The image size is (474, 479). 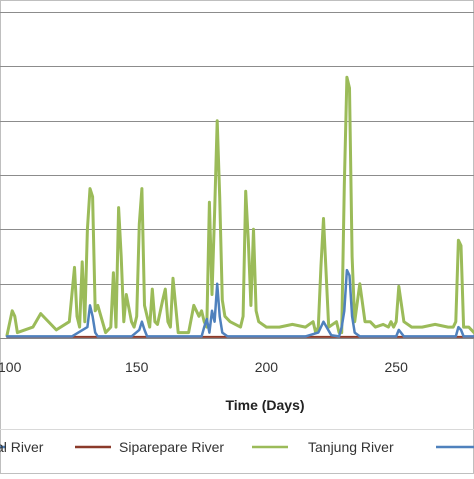 What do you see at coordinates (267, 367) in the screenshot?
I see `x-tick-label-200: 200` at bounding box center [267, 367].